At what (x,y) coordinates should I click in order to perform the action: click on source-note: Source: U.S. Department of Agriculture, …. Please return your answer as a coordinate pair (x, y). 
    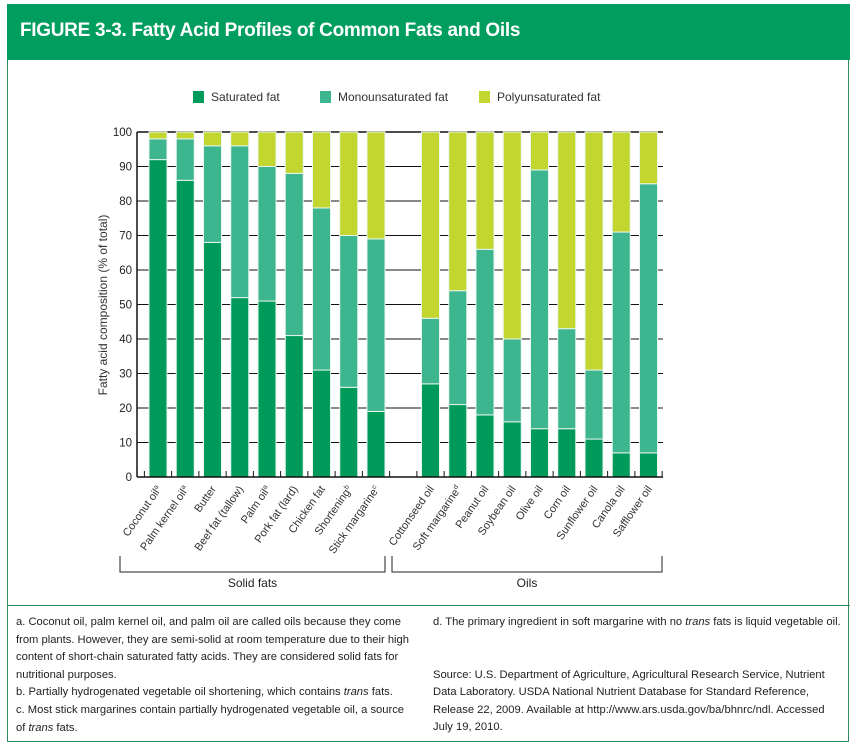
    Looking at the image, I should click on (629, 701).